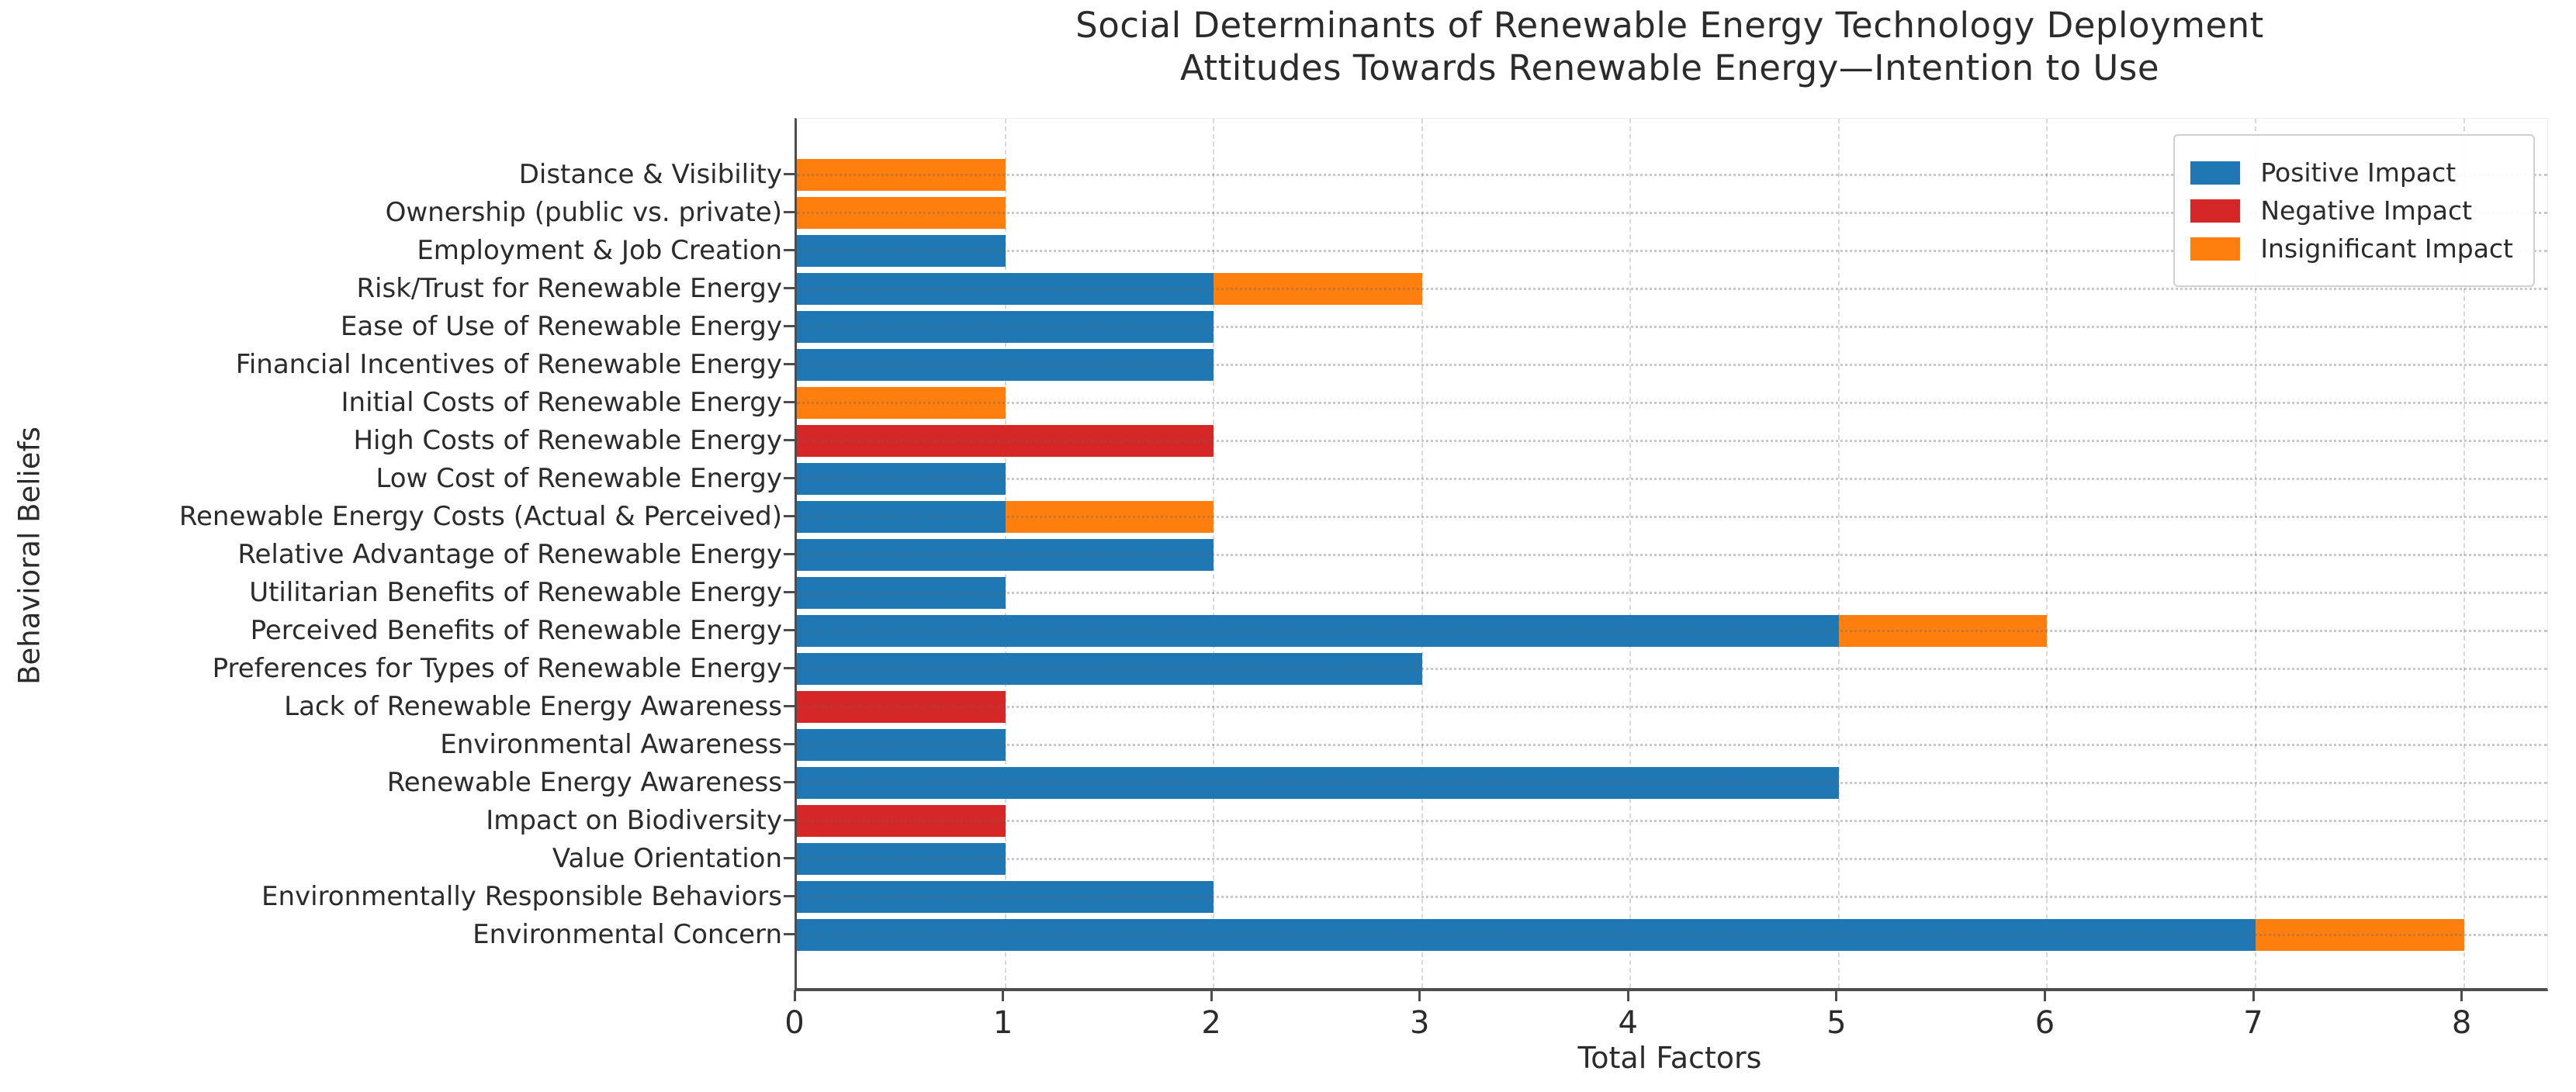 The height and width of the screenshot is (1092, 2576). What do you see at coordinates (634, 820) in the screenshot?
I see `category-label: Impact on Biodiversity` at bounding box center [634, 820].